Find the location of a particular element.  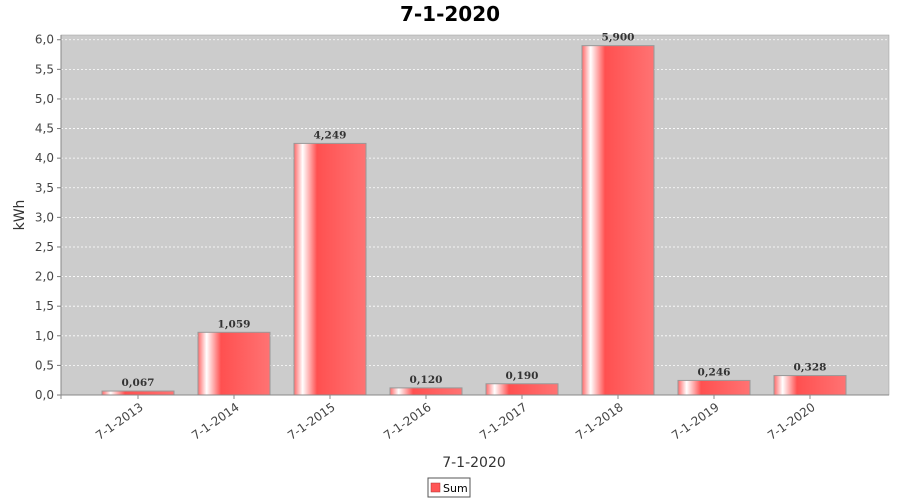

y-tick-label: 3,0 is located at coordinates (44, 217).